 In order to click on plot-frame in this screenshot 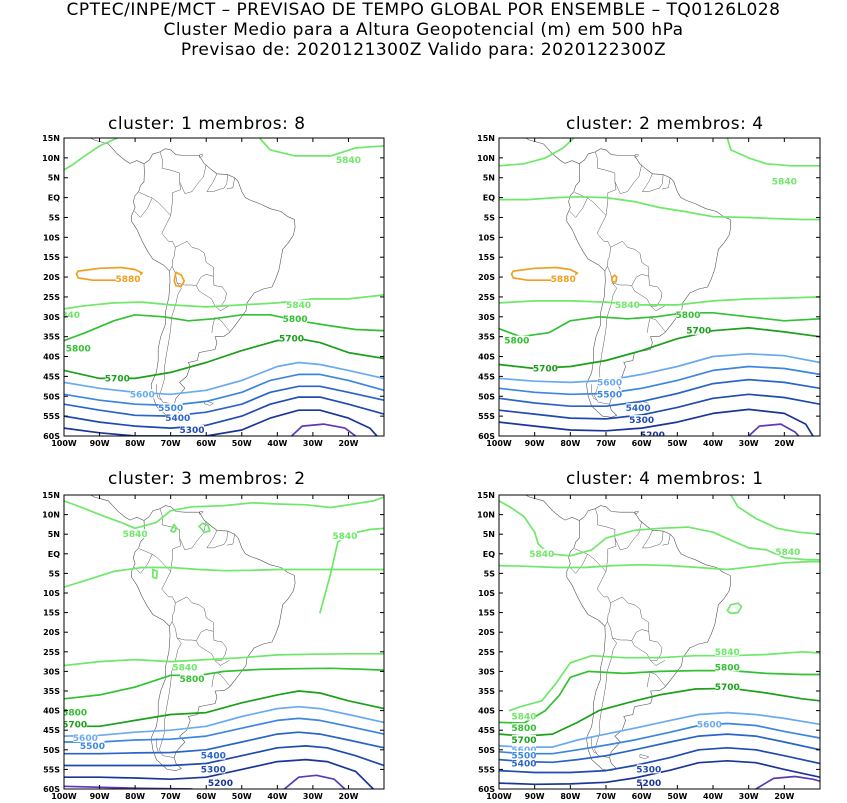, I will do `click(224, 287)`.